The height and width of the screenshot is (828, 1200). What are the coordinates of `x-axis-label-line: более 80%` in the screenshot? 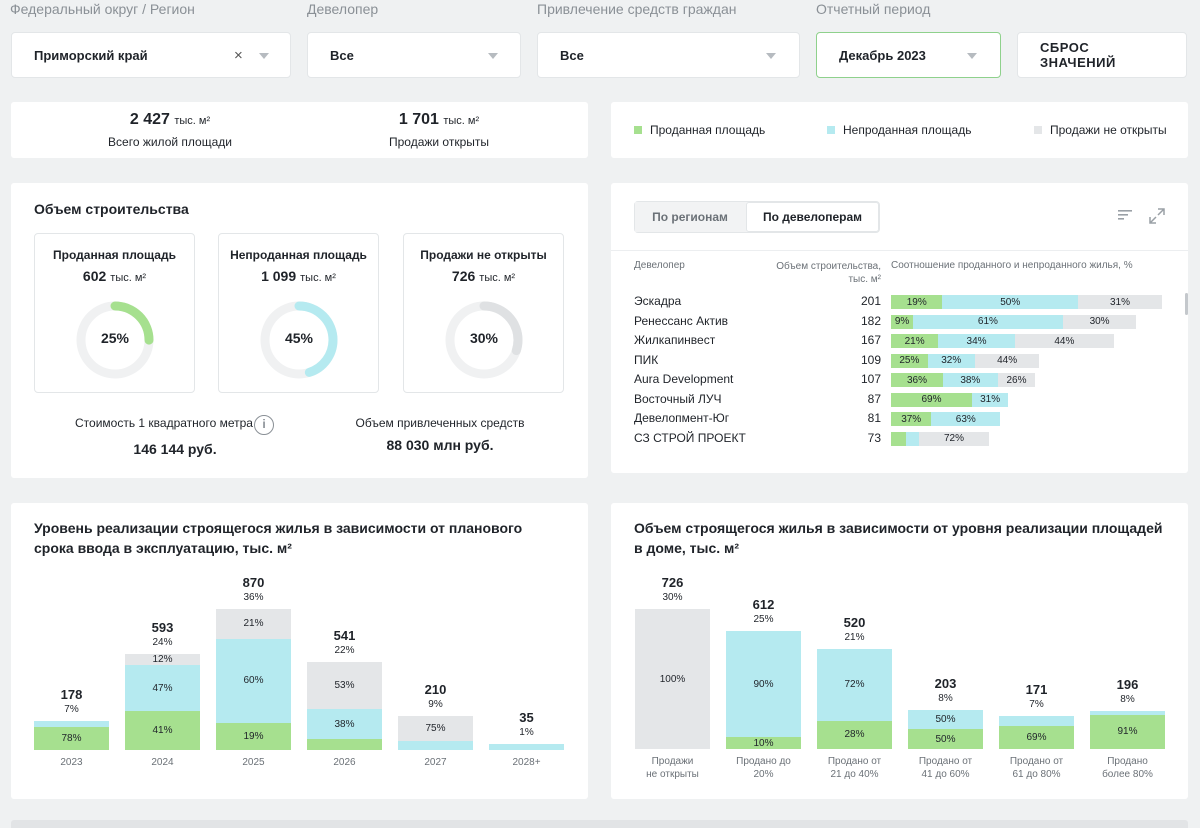 It's located at (1127, 774).